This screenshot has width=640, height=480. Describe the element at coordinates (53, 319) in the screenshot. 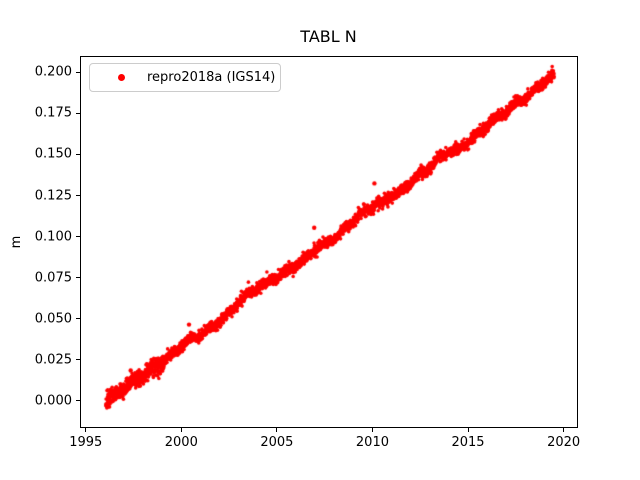

I see `y-axis-tick-label: 0.050` at that location.